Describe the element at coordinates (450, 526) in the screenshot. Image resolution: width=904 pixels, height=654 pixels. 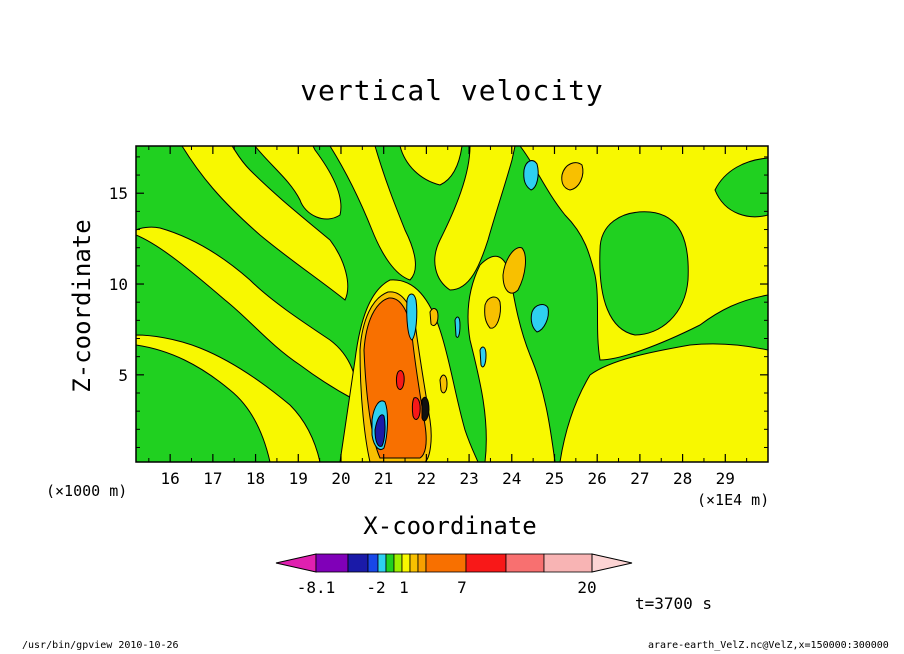
I see `x-axis-label: X-coordinate` at that location.